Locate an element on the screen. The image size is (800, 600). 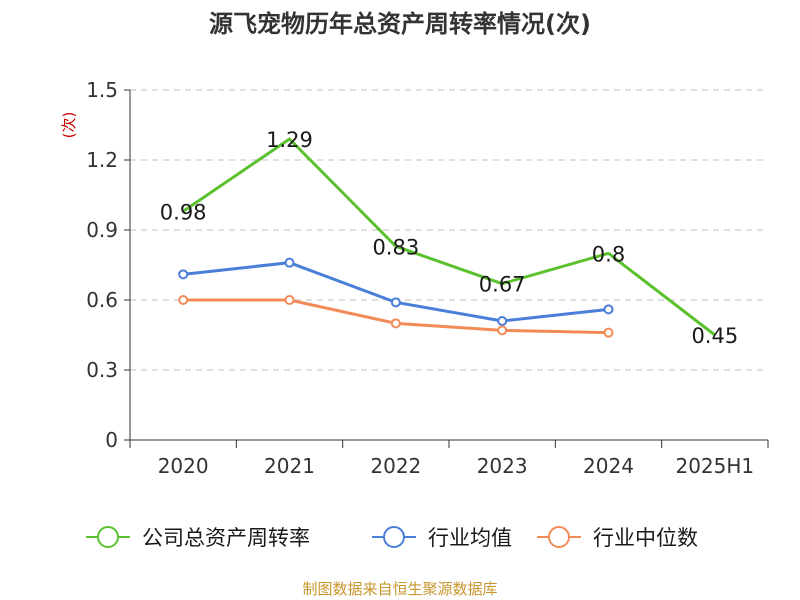
x-tick-label: 2020 is located at coordinates (183, 466).